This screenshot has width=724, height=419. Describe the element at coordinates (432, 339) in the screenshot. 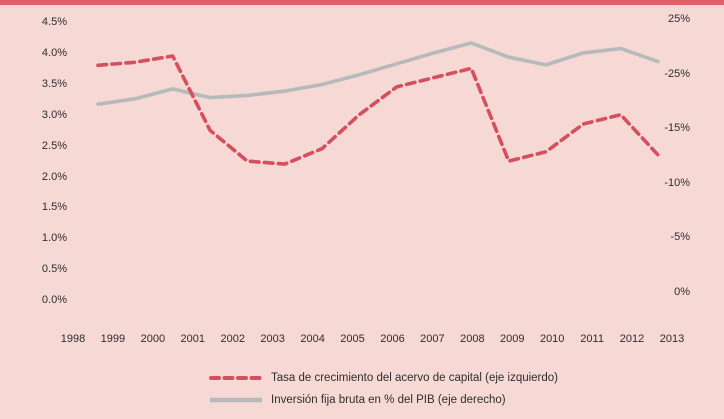

I see `axis-tick-label: 2007` at that location.